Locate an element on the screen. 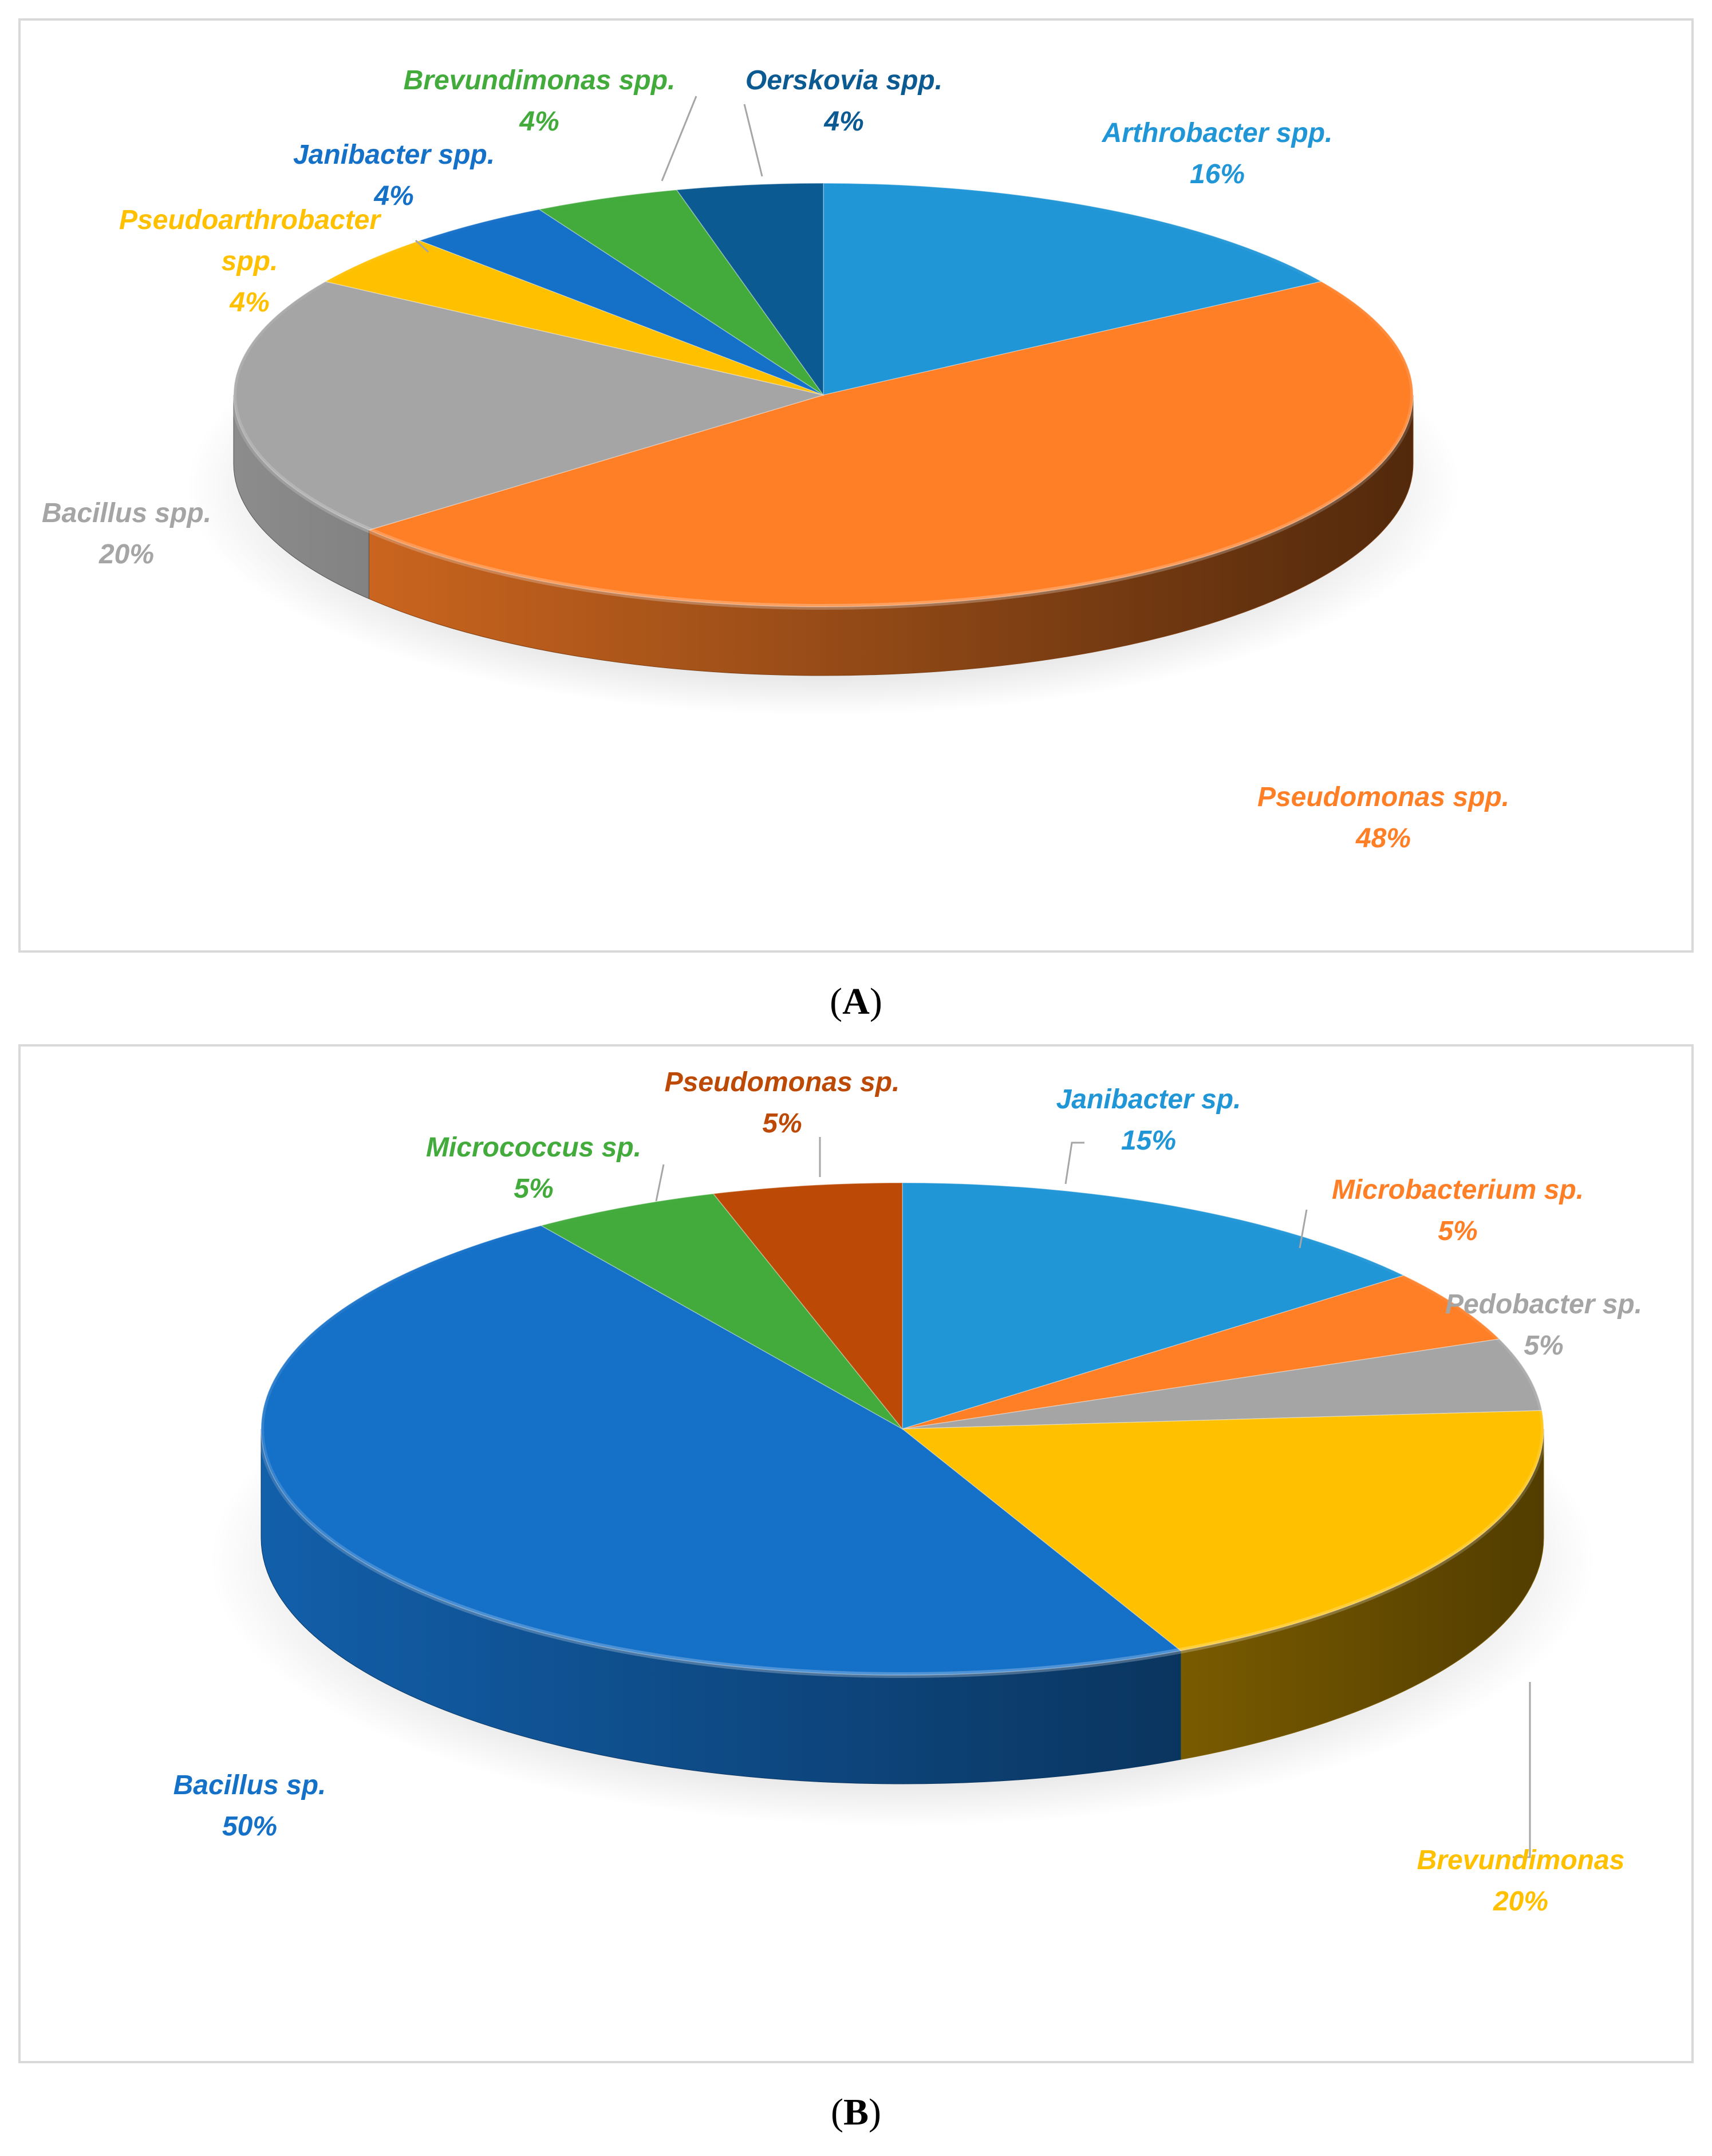 The image size is (1712, 2156). slice-label-arthrobacter-spp: Arthrobacter spp. 16% is located at coordinates (1217, 153).